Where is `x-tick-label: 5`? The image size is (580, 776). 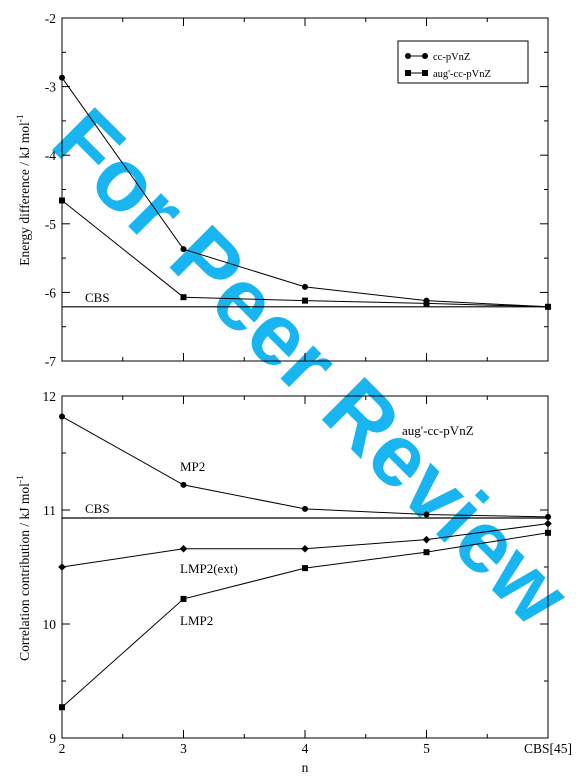
x-tick-label: 5 is located at coordinates (426, 748).